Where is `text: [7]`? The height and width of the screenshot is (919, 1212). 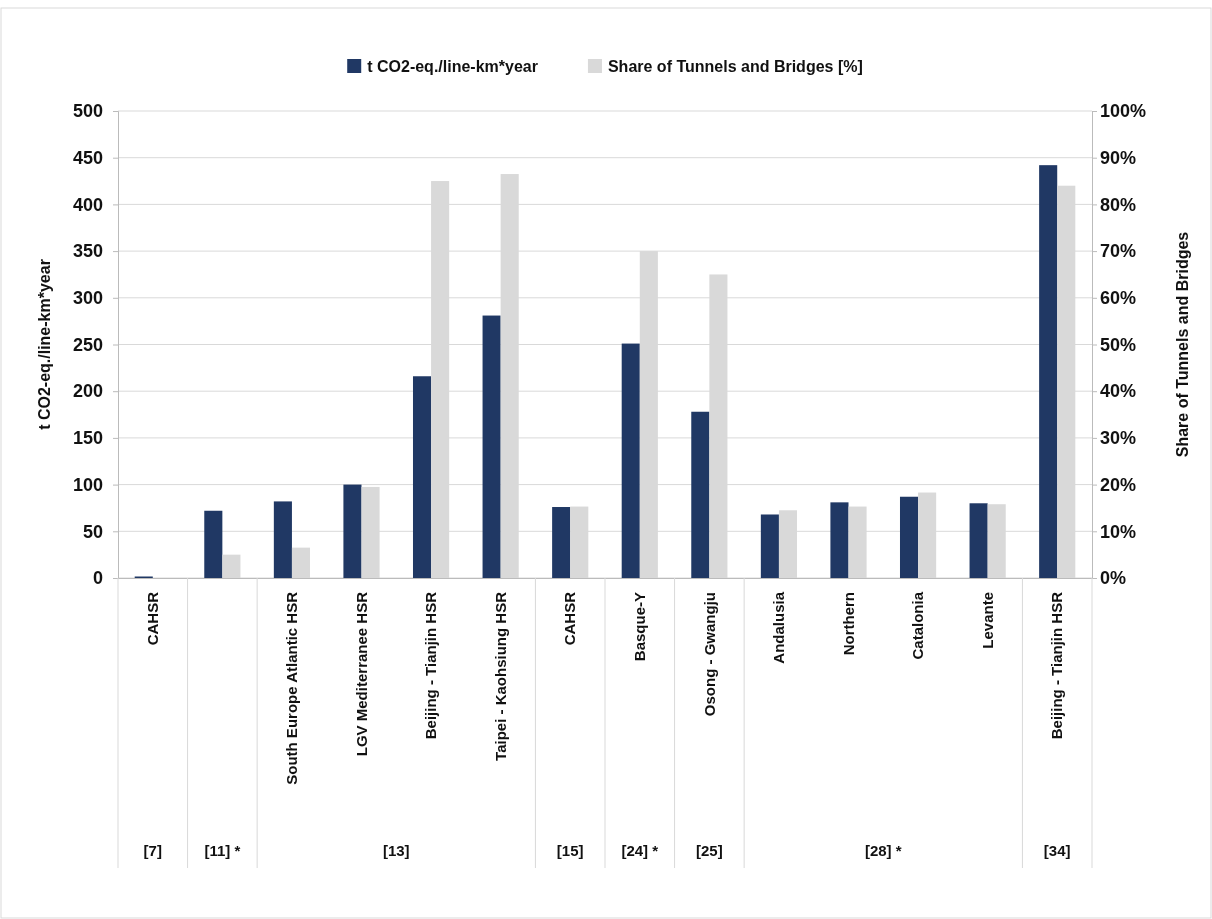 text: [7] is located at coordinates (152, 850).